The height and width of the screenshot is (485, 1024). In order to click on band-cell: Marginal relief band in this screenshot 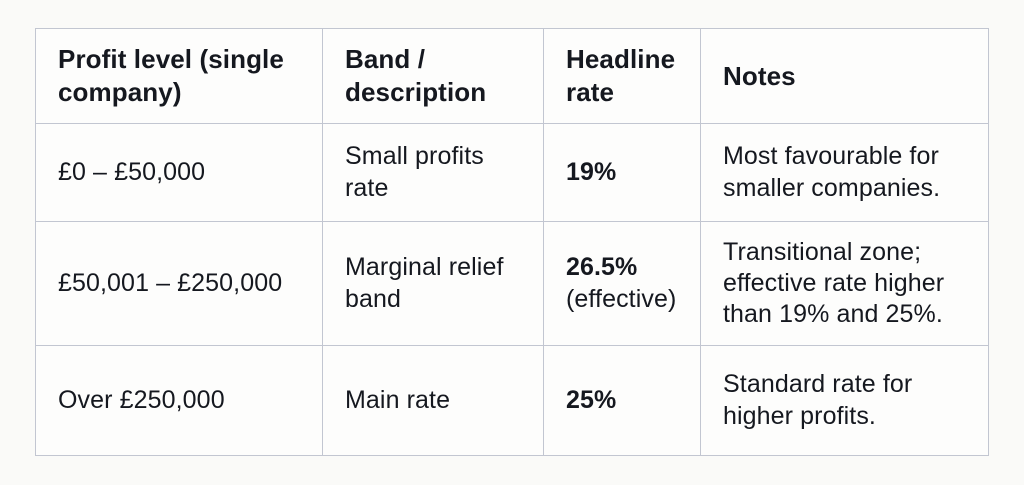, I will do `click(433, 284)`.